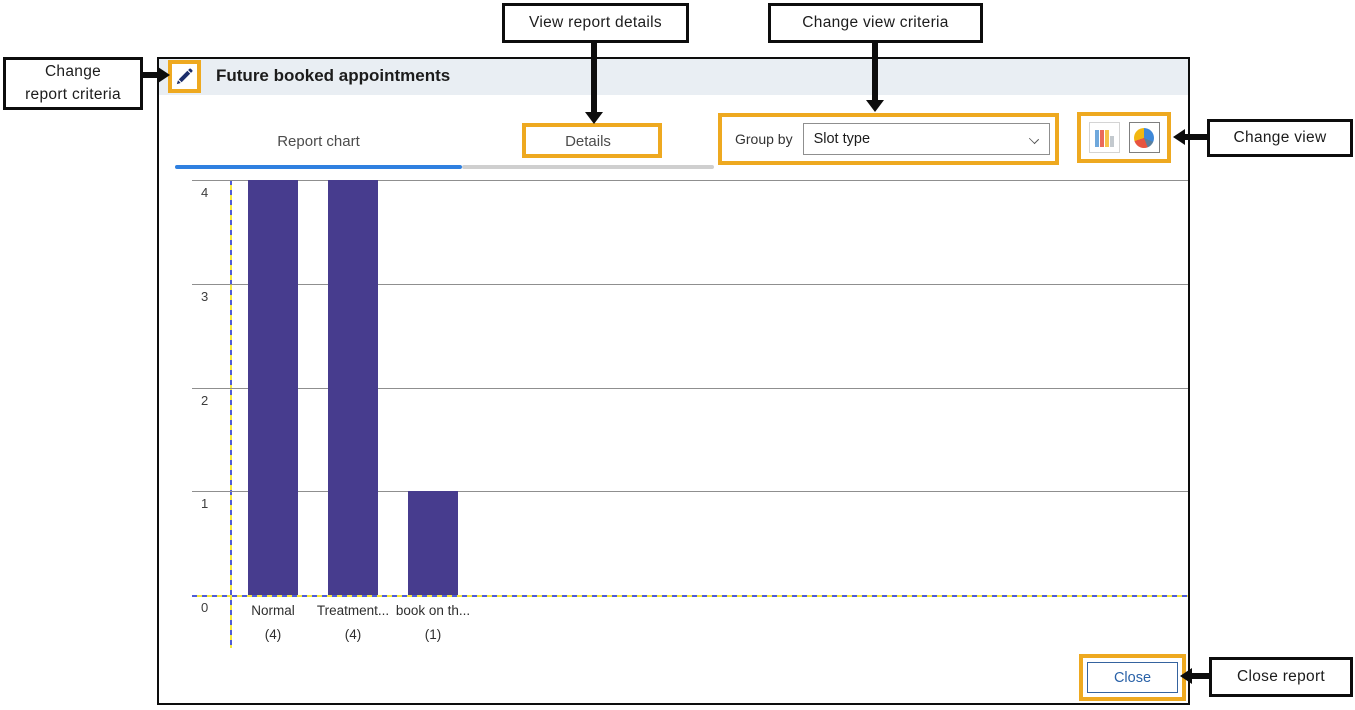  What do you see at coordinates (318, 141) in the screenshot?
I see `tab-report-chart: Report chart` at bounding box center [318, 141].